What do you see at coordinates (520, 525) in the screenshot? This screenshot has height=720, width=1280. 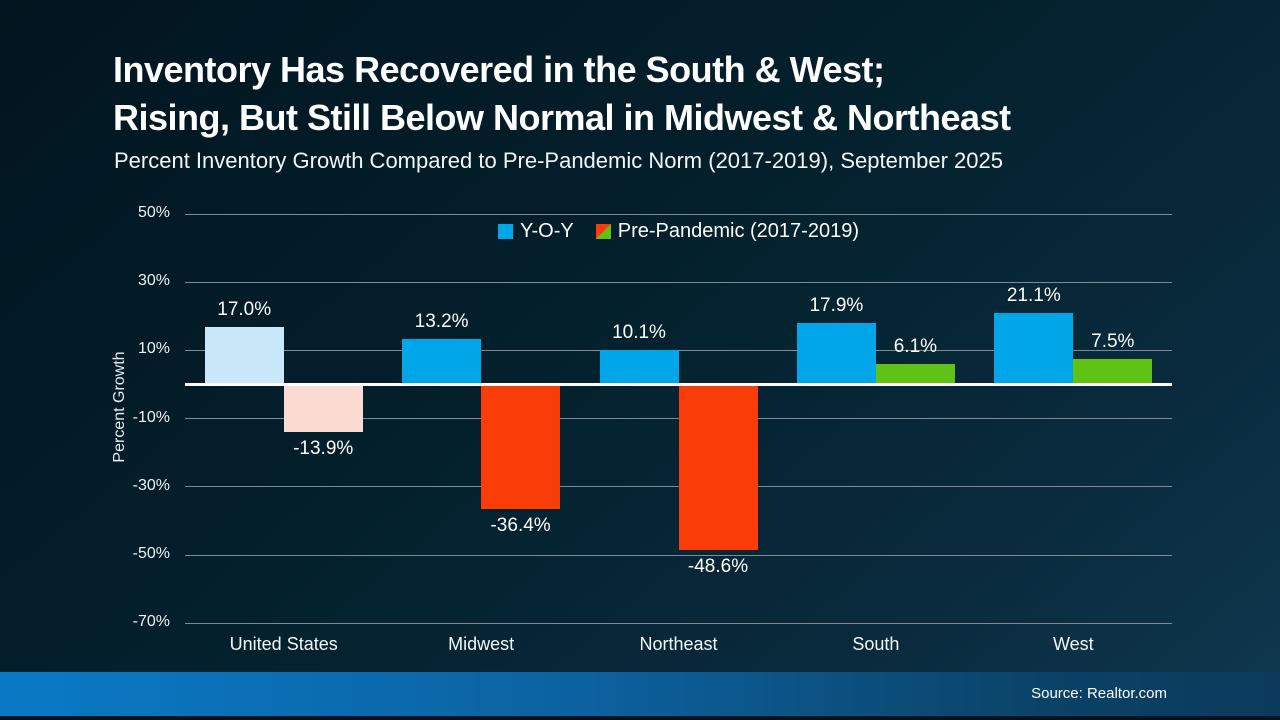 I see `bar-value-label: -36.4%` at bounding box center [520, 525].